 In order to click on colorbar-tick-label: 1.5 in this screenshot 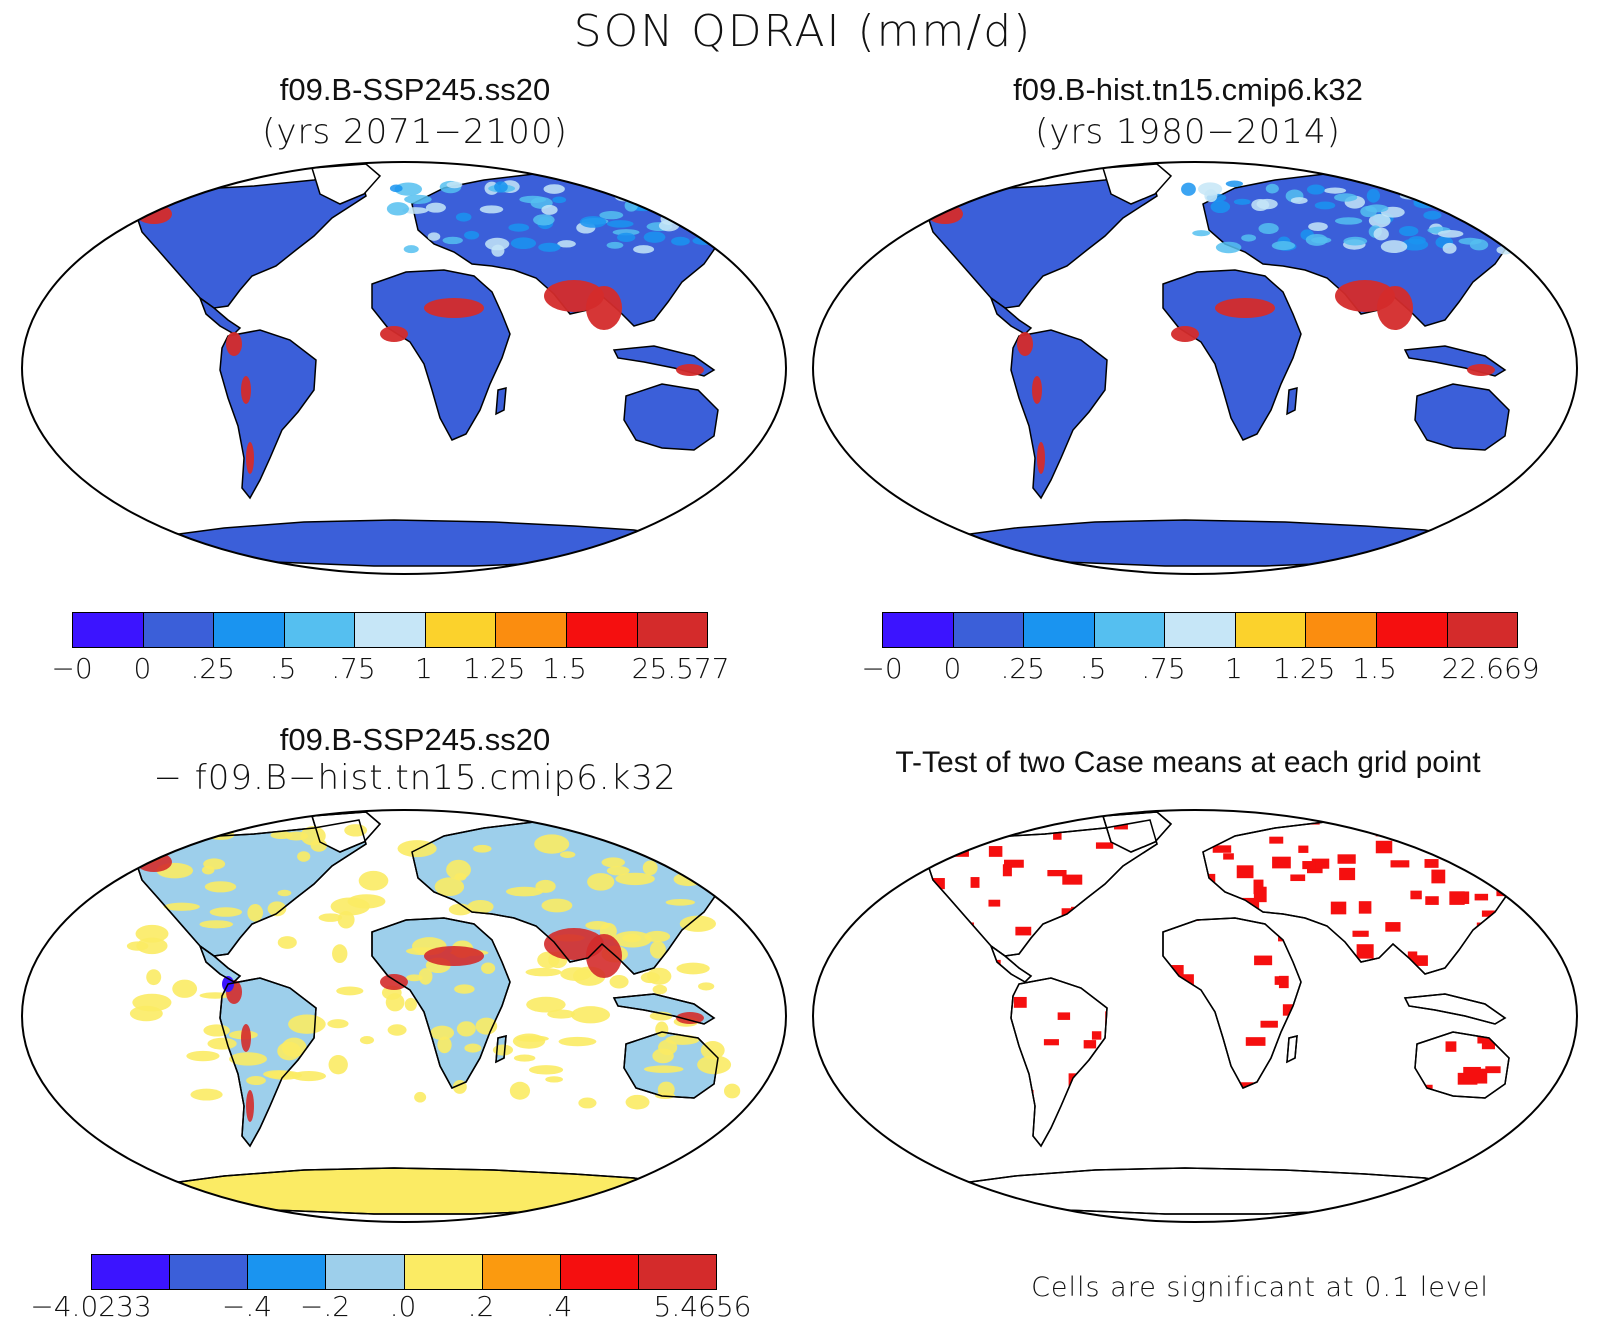, I will do `click(564, 668)`.